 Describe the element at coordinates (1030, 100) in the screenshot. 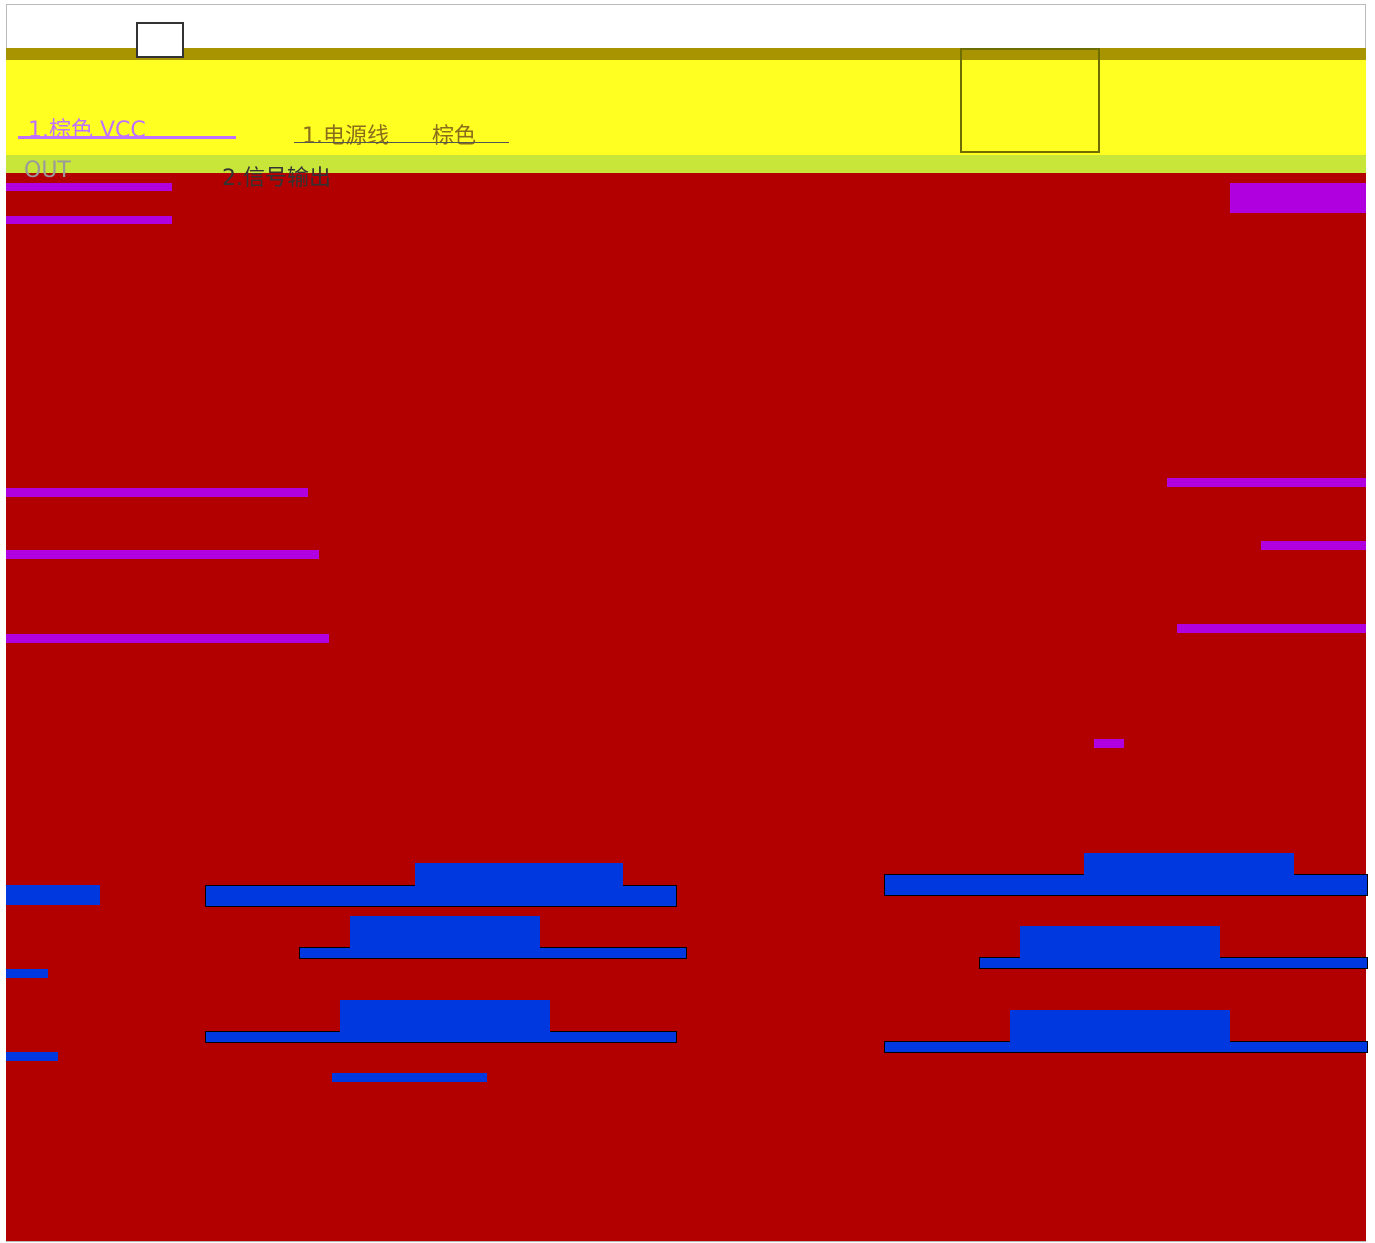

I see `device-box` at that location.